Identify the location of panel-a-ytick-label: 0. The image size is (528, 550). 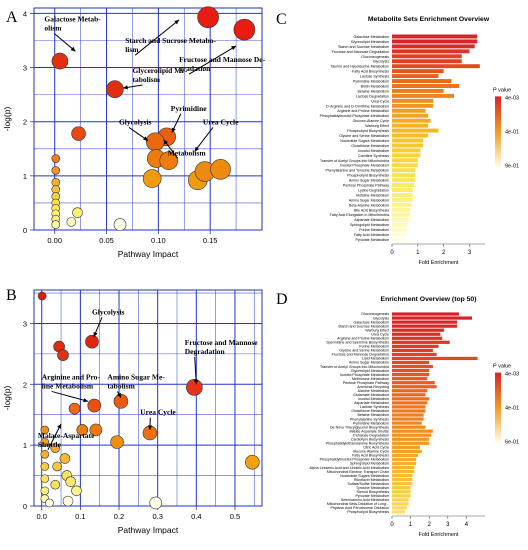
(25, 230).